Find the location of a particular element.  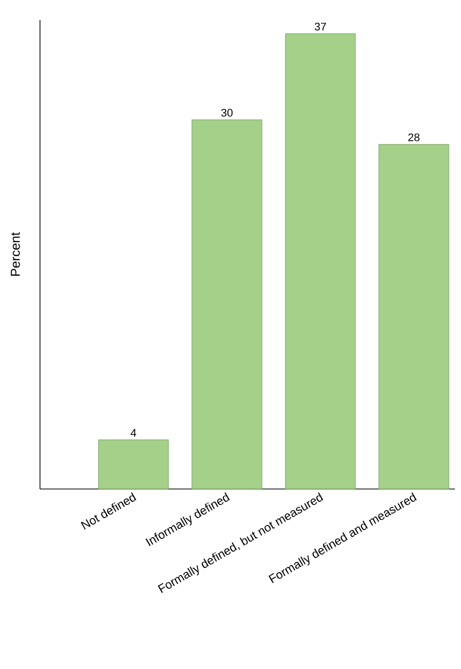

data-label: 4 is located at coordinates (133, 433).